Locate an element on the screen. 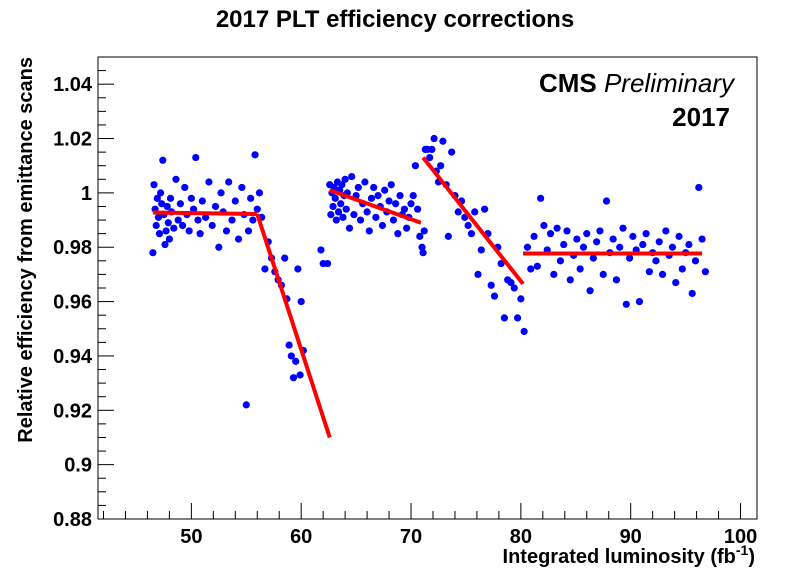 The height and width of the screenshot is (576, 798). x-tick-label: 70 is located at coordinates (411, 537).